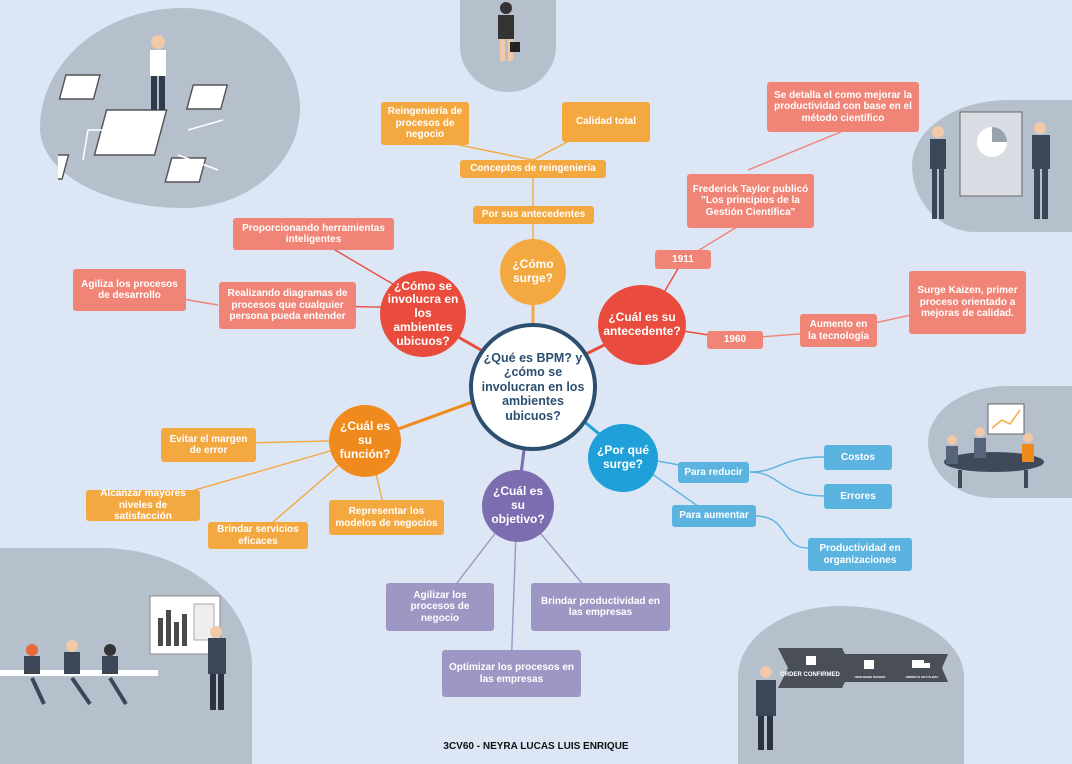 Image resolution: width=1072 pixels, height=764 pixels. Describe the element at coordinates (129, 290) in the screenshot. I see `box-agiliza: Agiliza los procesos de desarrollo` at that location.